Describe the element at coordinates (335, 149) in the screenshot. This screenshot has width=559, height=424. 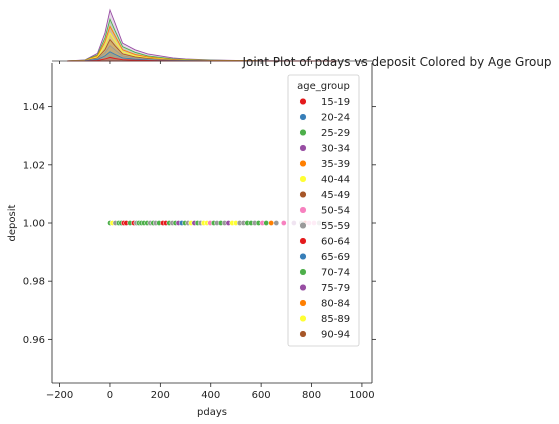
I see `legend-label: 30-34` at that location.